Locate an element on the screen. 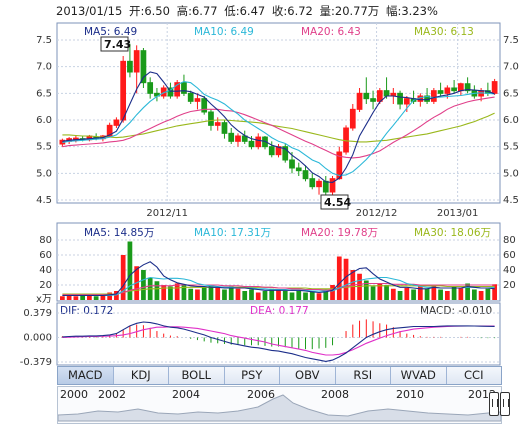 This screenshot has height=428, width=523. nav-year-2008: 2008 is located at coordinates (335, 394).